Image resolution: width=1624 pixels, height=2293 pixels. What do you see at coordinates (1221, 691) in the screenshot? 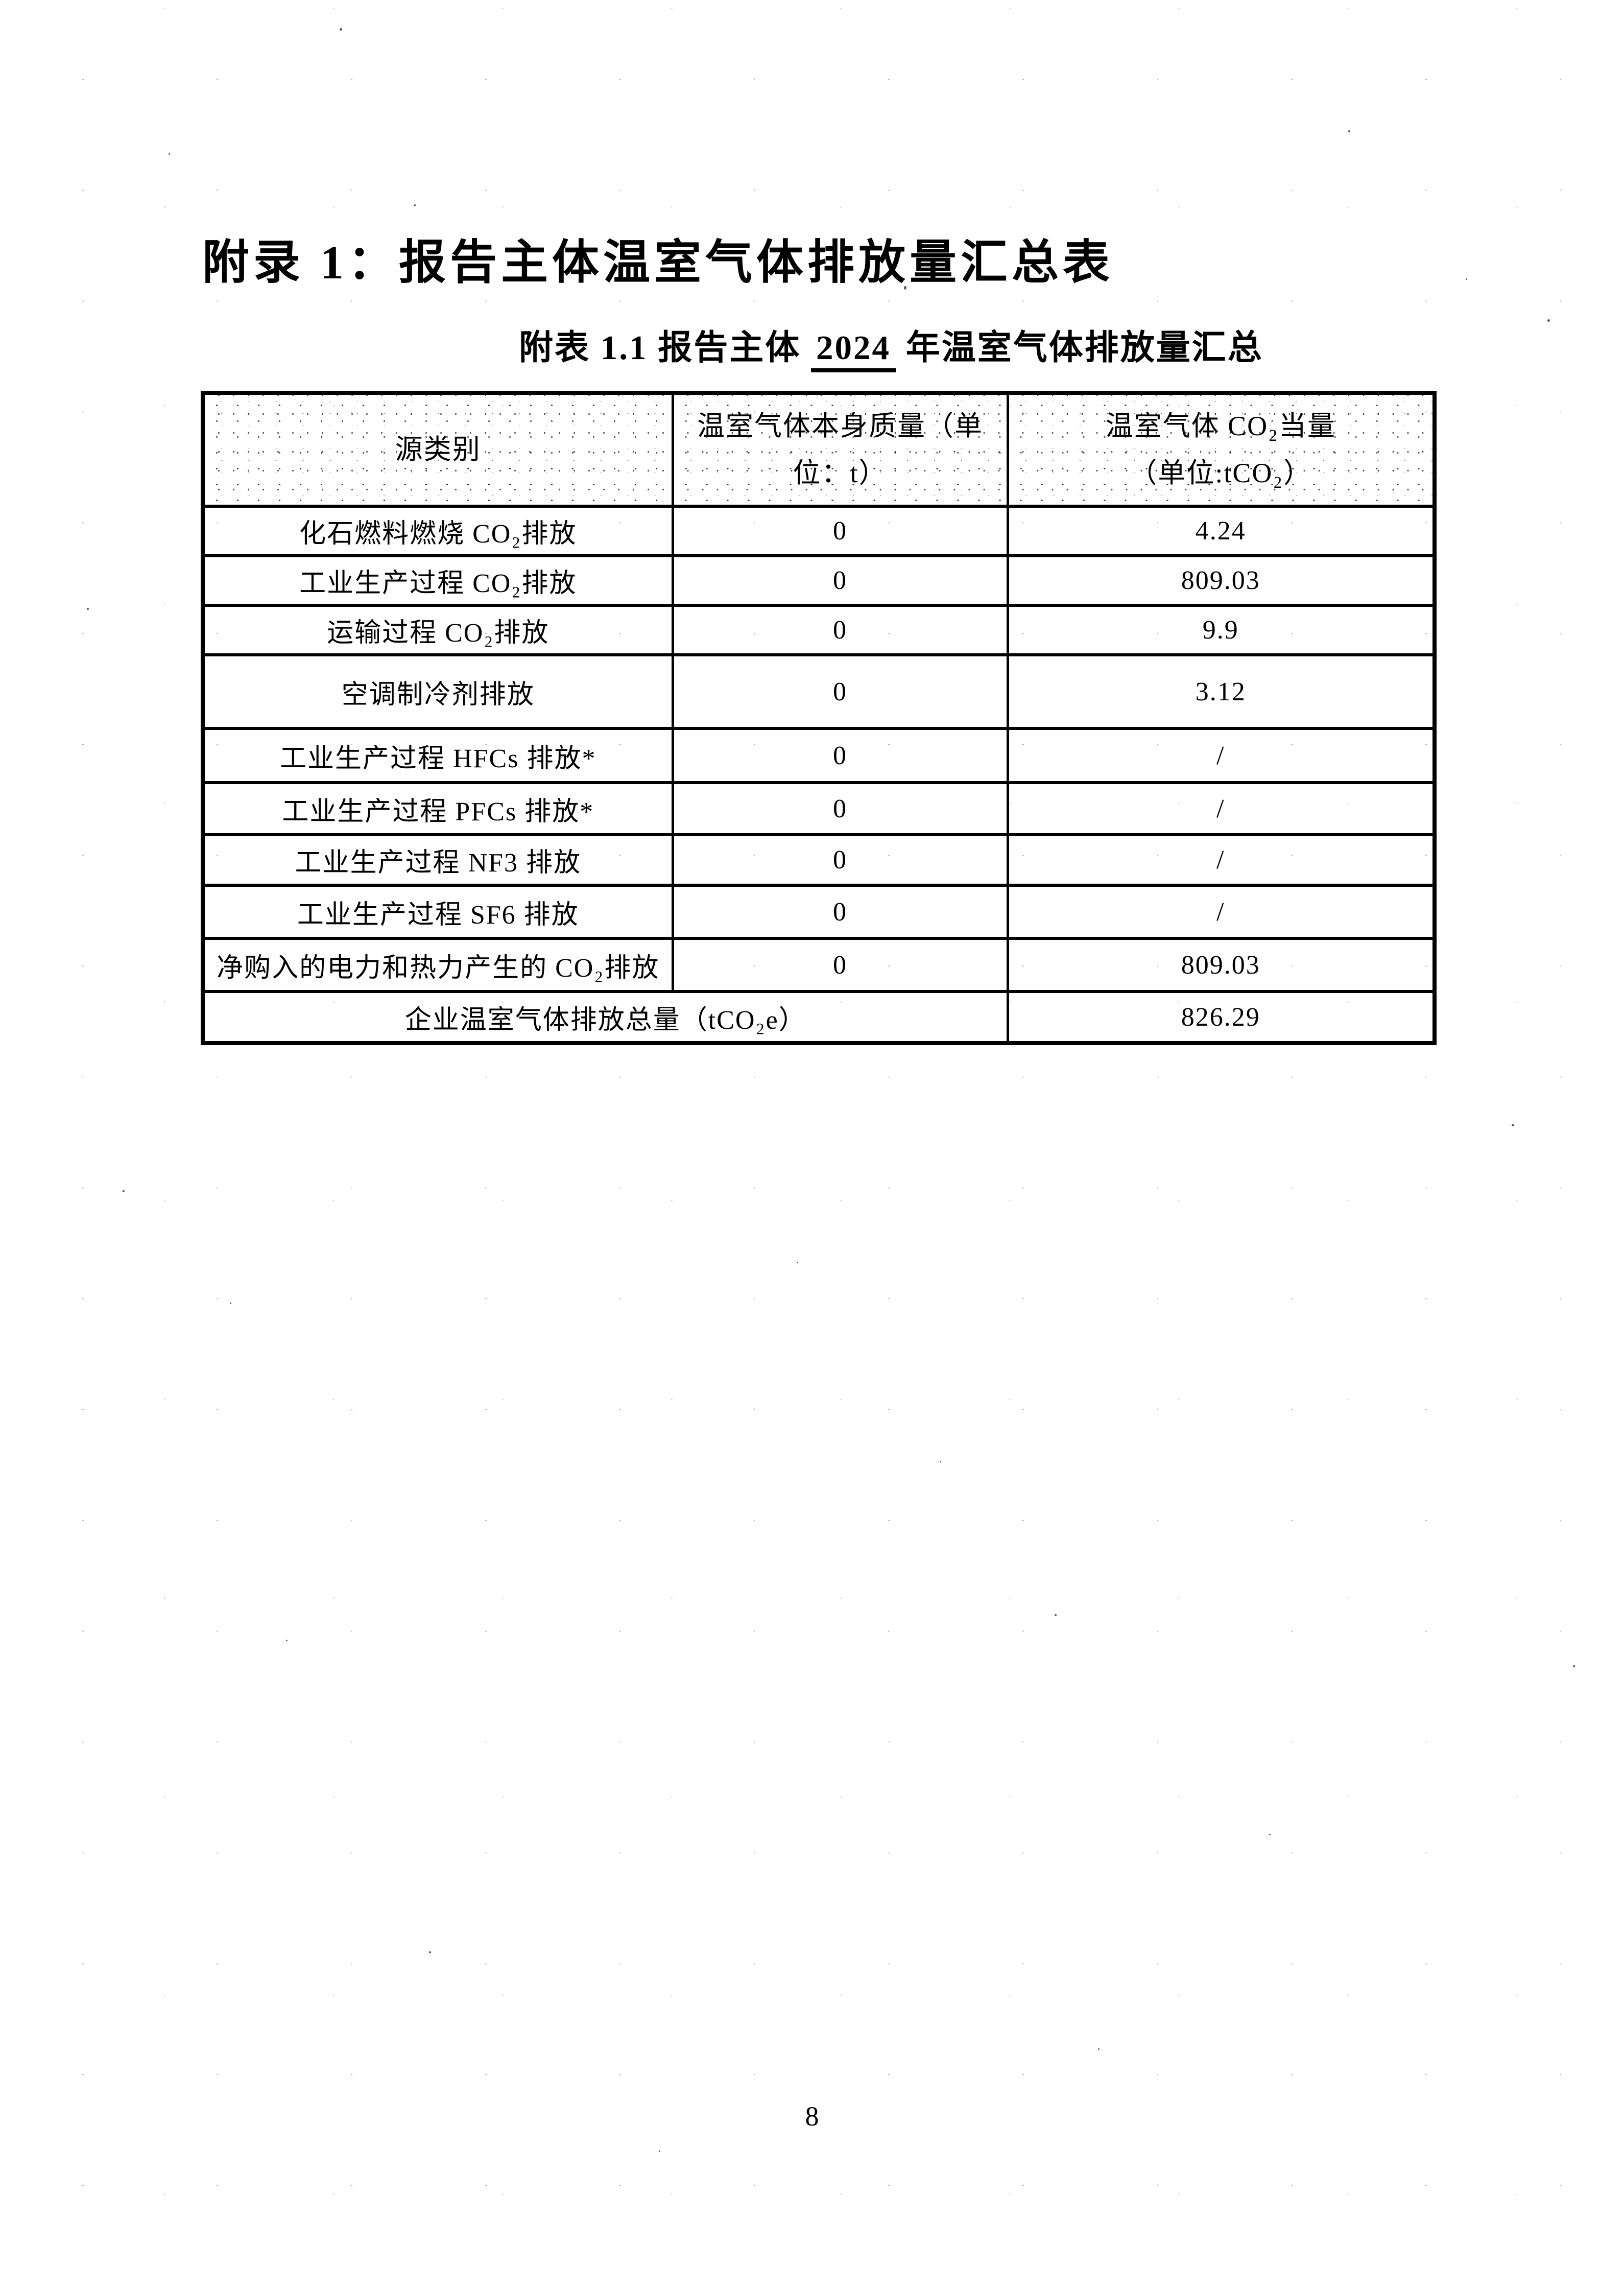
I see `co2e-value-cell: 3.12` at bounding box center [1221, 691].